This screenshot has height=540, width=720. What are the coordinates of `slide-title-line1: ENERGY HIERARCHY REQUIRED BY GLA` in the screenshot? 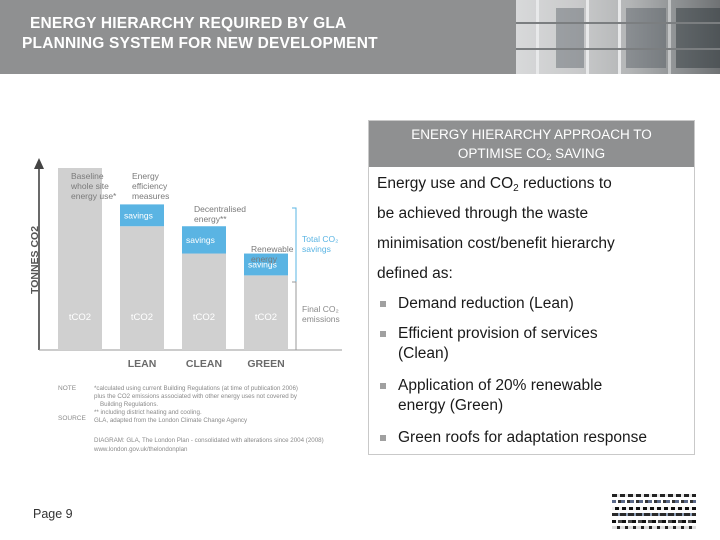 It's located at (188, 23).